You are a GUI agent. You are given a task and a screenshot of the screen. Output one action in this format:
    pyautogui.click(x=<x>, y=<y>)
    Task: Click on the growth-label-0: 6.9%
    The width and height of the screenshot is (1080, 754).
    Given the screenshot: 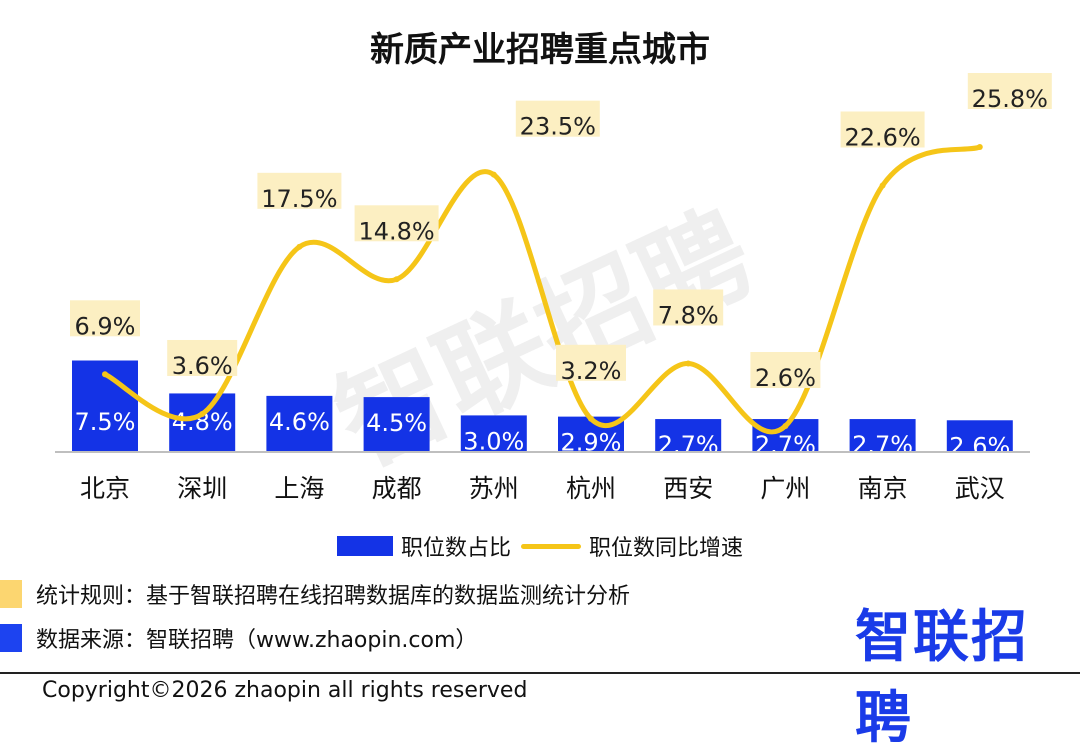 What is the action you would take?
    pyautogui.click(x=105, y=326)
    